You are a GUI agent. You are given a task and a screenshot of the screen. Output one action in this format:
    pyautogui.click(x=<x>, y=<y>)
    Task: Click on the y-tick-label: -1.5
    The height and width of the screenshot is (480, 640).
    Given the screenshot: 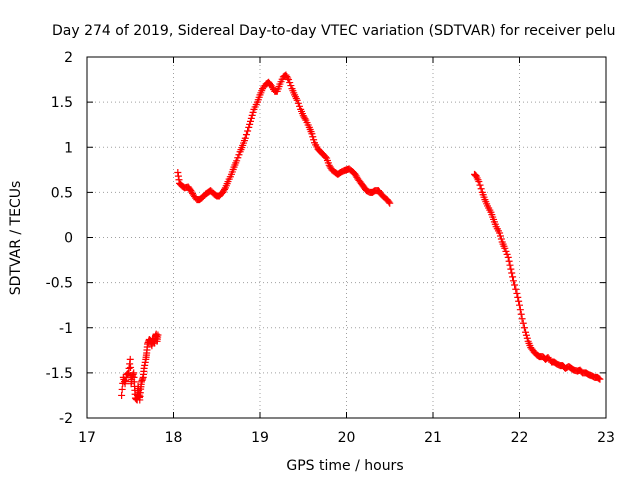 What is the action you would take?
    pyautogui.click(x=59, y=374)
    